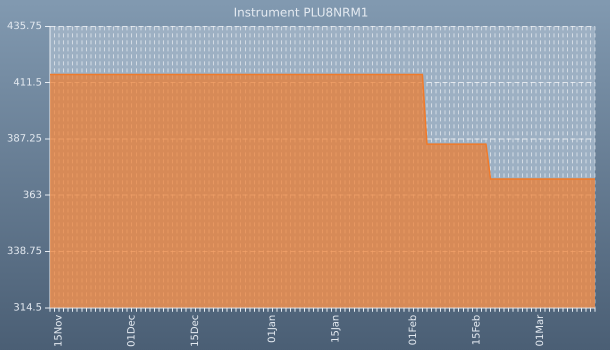 This screenshot has height=350, width=610. Describe the element at coordinates (540, 330) in the screenshot. I see `x-tick-label: 01Mar` at that location.